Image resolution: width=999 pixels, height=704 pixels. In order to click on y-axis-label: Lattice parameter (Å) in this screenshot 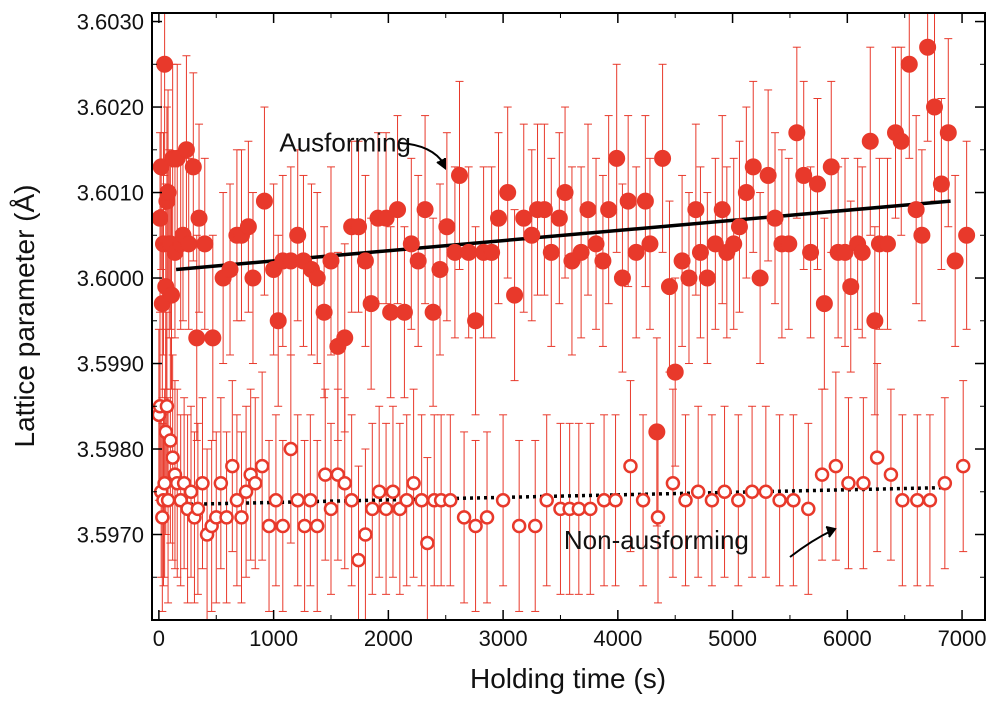, I will do `click(24, 316)`.